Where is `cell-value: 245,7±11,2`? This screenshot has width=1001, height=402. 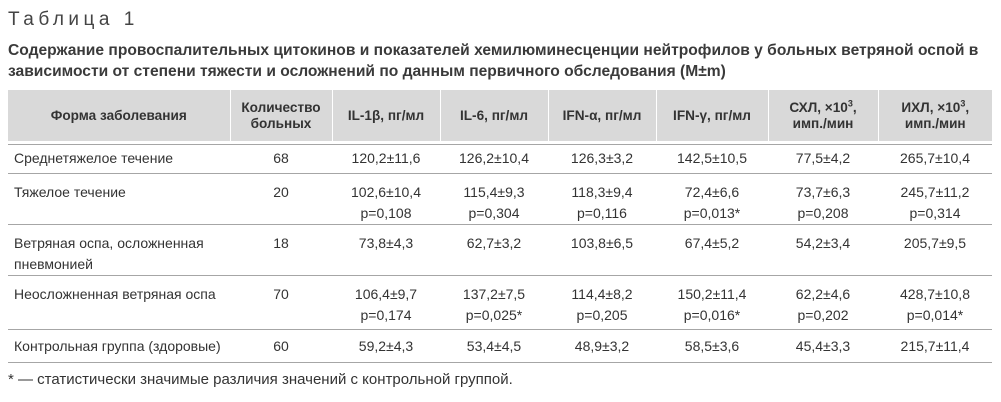 cell-value: 245,7±11,2 is located at coordinates (935, 192).